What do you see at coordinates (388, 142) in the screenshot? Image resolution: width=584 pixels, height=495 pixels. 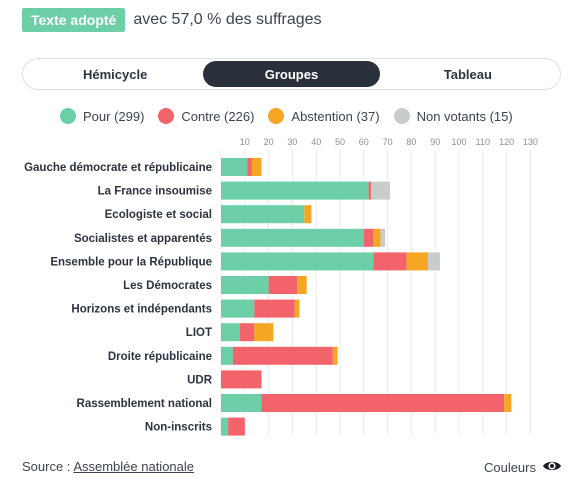 I see `x-tick-label: 70` at bounding box center [388, 142].